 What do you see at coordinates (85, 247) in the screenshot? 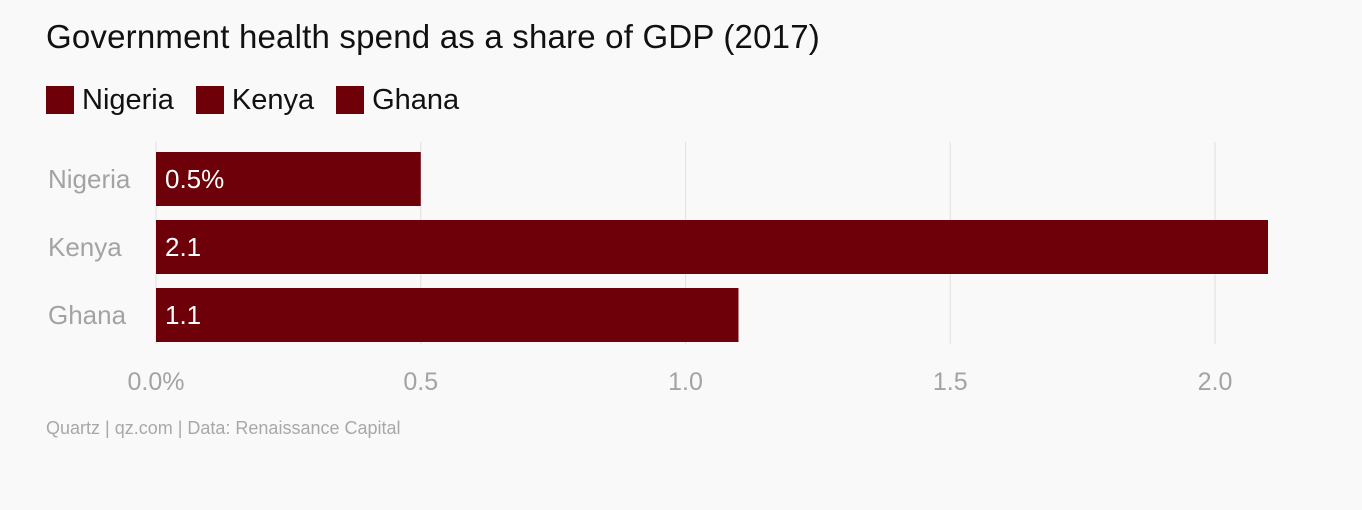
I see `category-label: Kenya` at bounding box center [85, 247].